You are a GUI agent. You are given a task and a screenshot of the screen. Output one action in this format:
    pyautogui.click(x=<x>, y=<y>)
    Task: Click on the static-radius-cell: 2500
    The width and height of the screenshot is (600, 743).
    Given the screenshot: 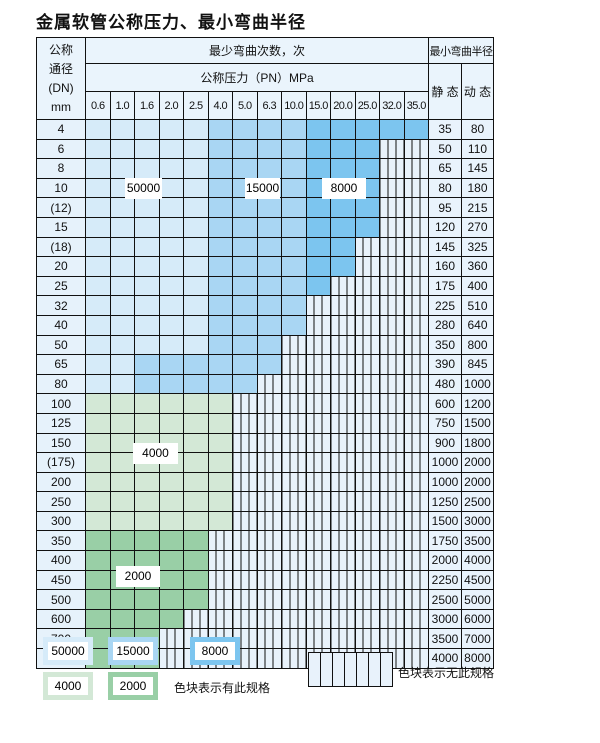 What is the action you would take?
    pyautogui.click(x=445, y=599)
    